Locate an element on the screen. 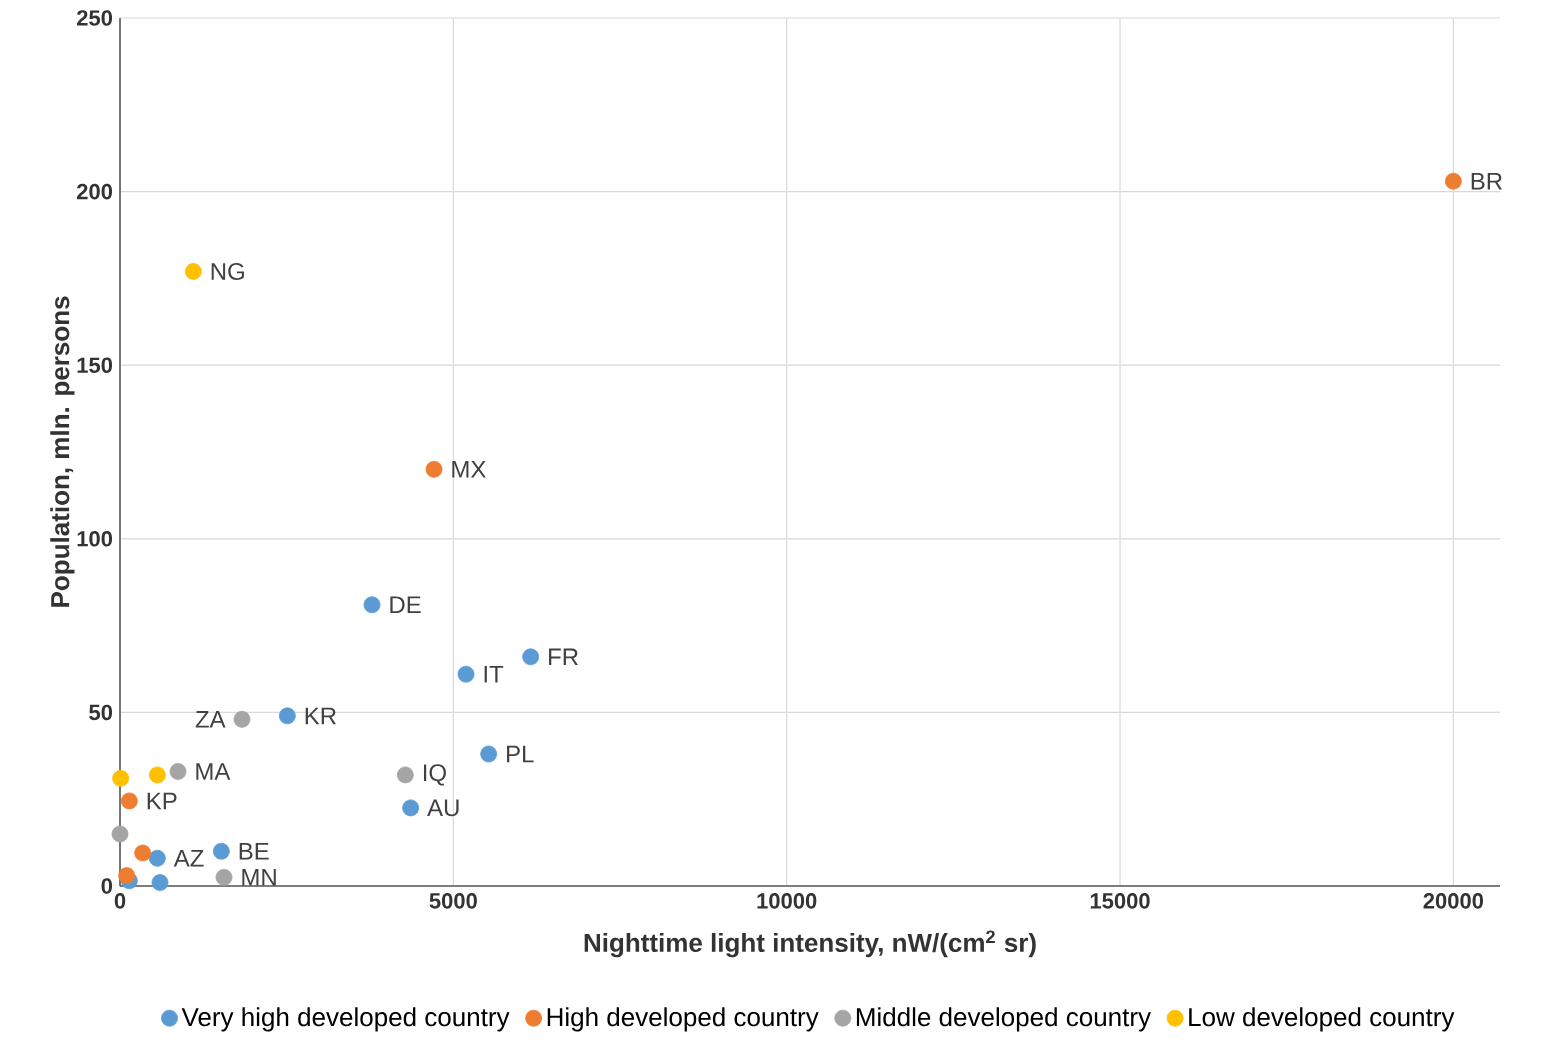 Image resolution: width=1567 pixels, height=1054 pixels. x-tick-label: 20000 is located at coordinates (1453, 901).